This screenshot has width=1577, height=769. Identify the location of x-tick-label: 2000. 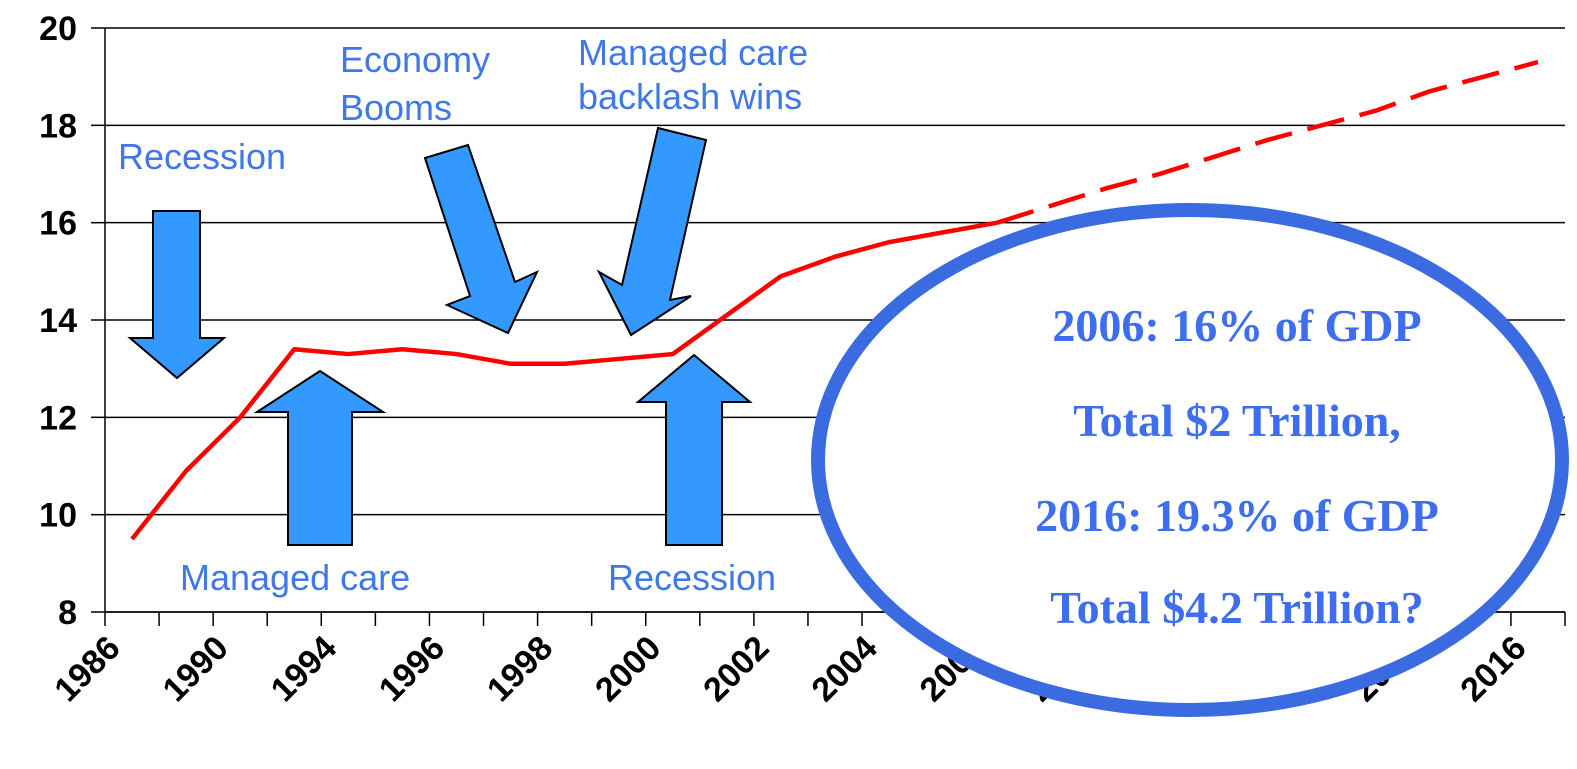
(628, 669).